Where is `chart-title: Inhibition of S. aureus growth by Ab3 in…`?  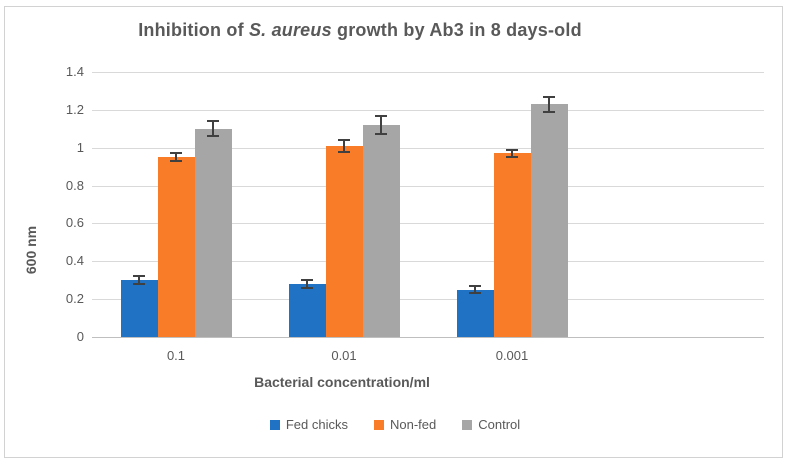 chart-title: Inhibition of S. aureus growth by Ab3 in… is located at coordinates (360, 30).